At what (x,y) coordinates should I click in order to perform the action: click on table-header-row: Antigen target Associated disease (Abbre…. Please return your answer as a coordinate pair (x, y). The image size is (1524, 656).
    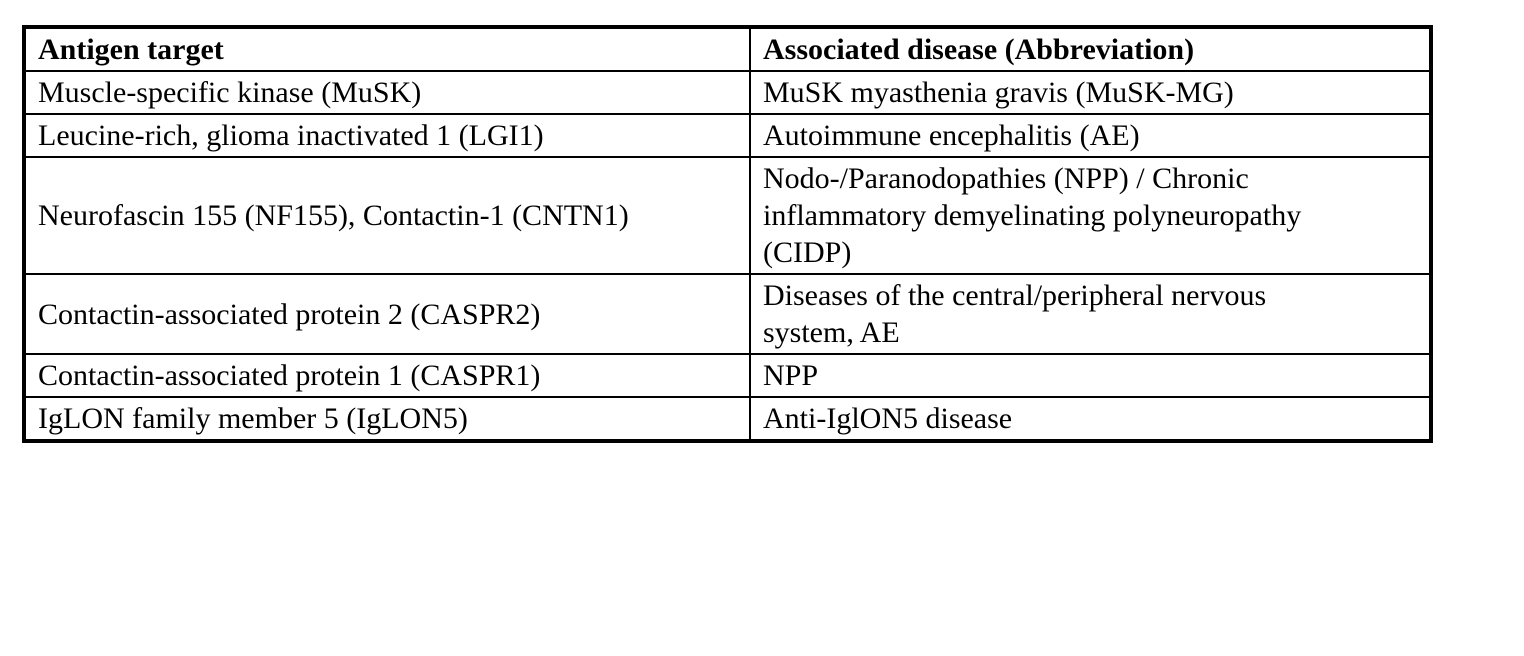
    Looking at the image, I should click on (727, 49).